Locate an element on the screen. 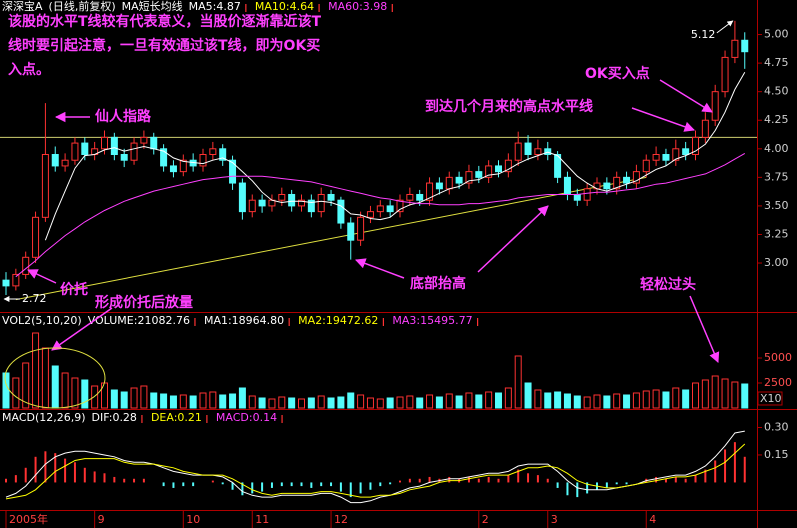  y-tick-label: 5.00 is located at coordinates (776, 34).